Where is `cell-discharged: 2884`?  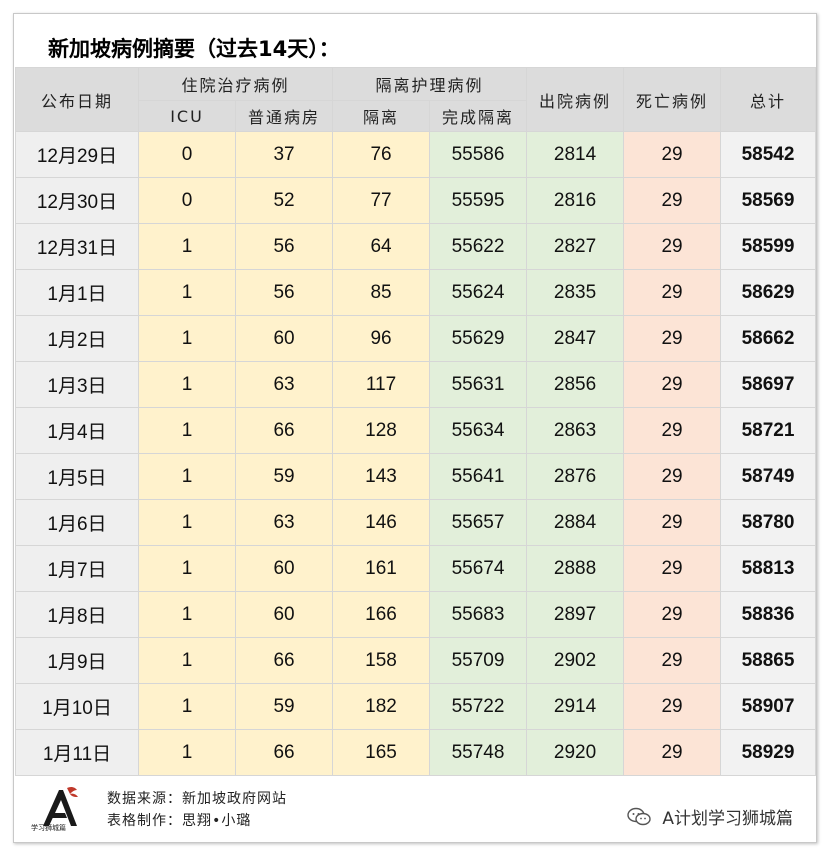 cell-discharged: 2884 is located at coordinates (575, 522).